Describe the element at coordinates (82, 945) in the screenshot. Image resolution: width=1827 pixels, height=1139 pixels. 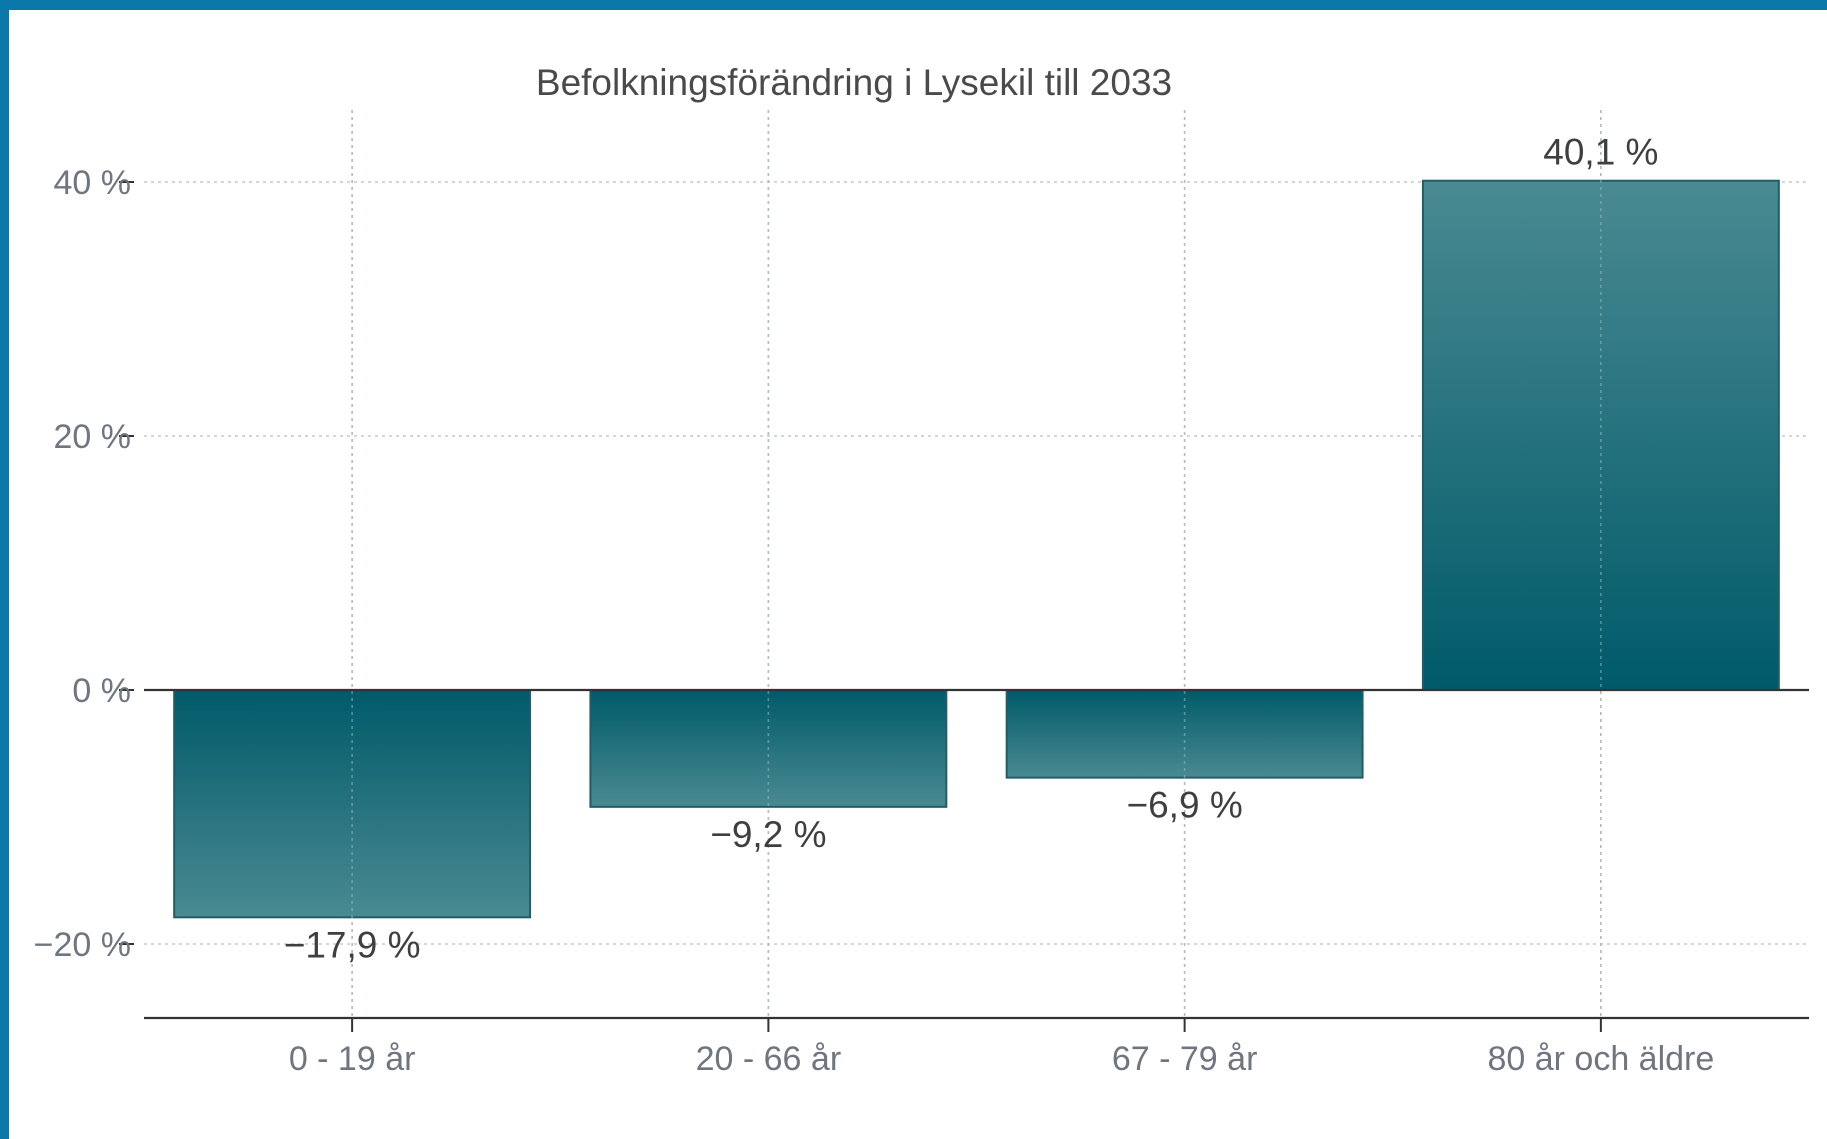
I see `y-tick-label: −20 %` at that location.